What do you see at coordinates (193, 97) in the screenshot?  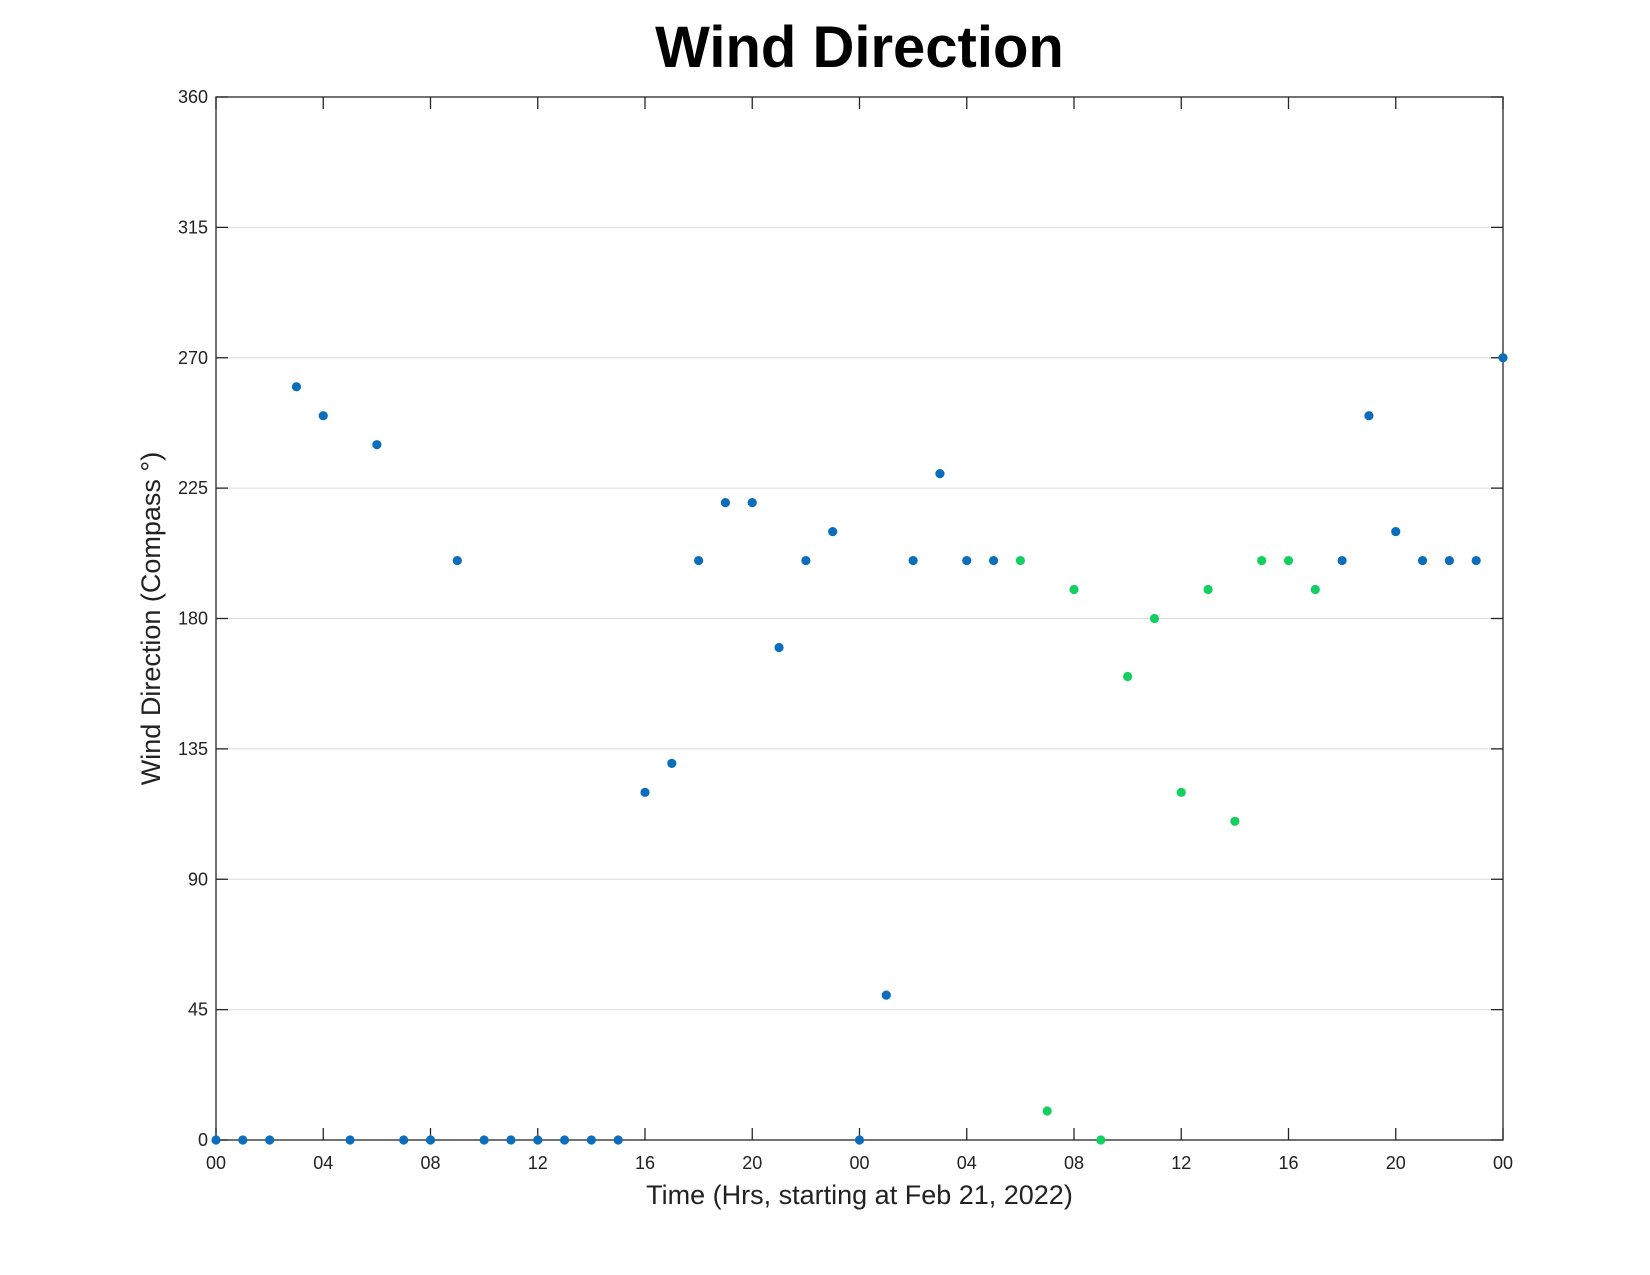 I see `y-tick-label: 360` at bounding box center [193, 97].